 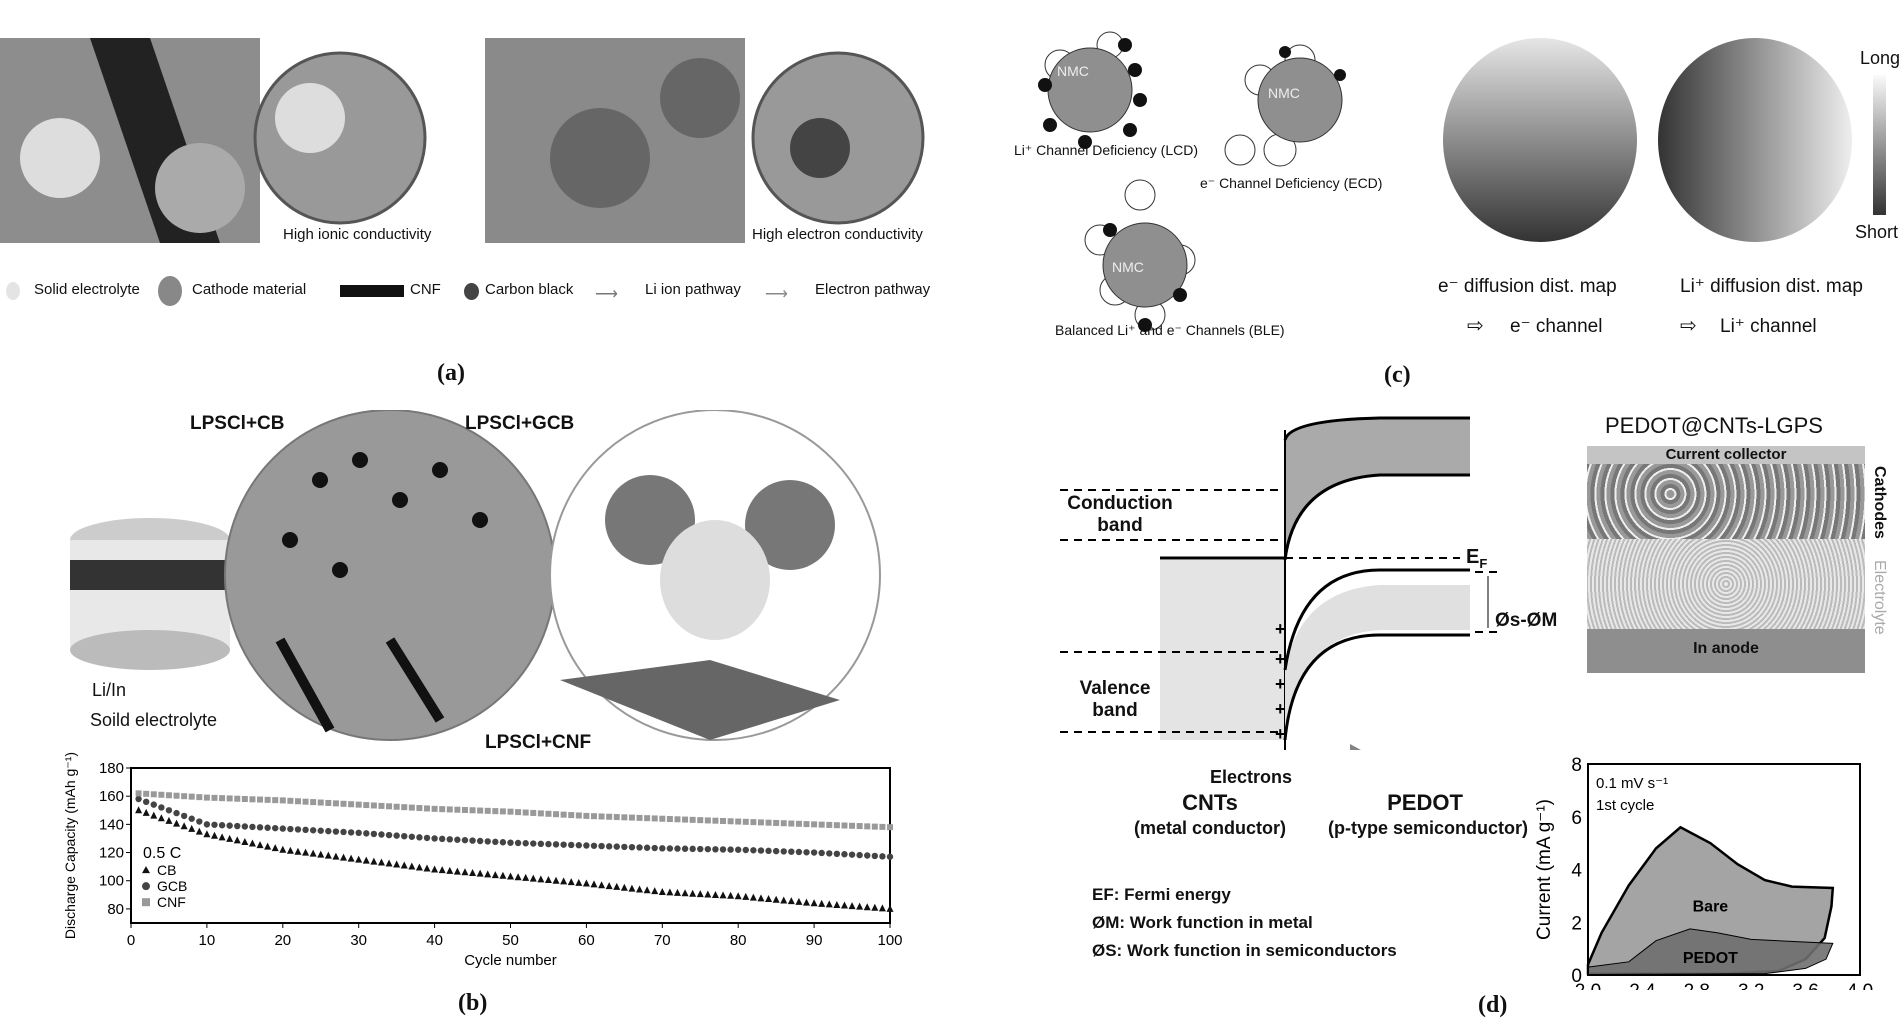 I want to click on lpscl-gcb-label: LPSCl+GCB, so click(x=520, y=423).